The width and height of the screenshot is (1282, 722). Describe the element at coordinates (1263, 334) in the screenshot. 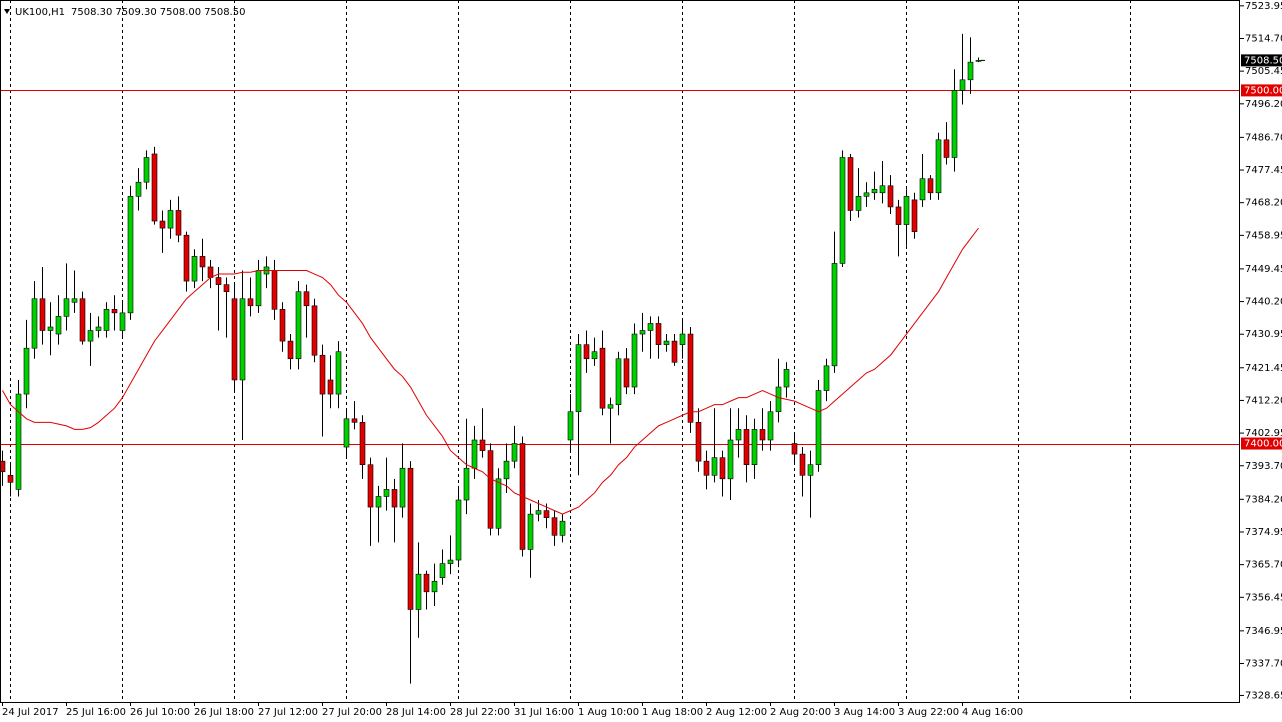

I see `y-tick-label: 7430.95` at that location.